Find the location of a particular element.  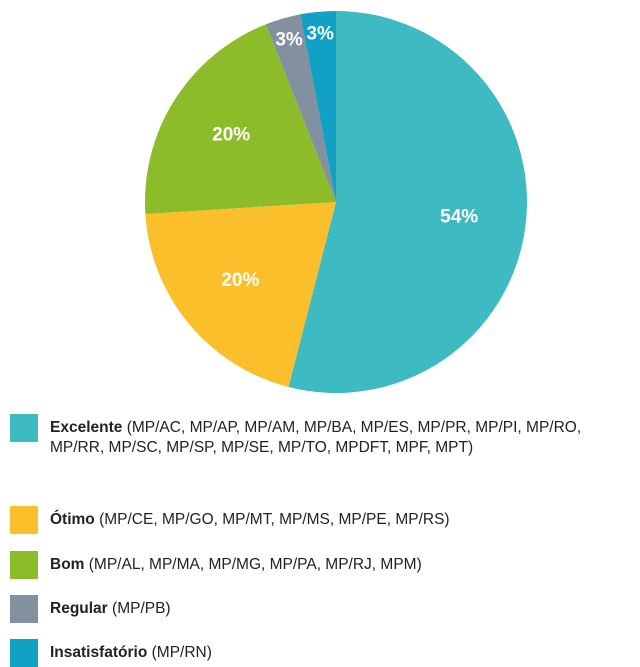

legend-name: Excelente is located at coordinates (86, 427).